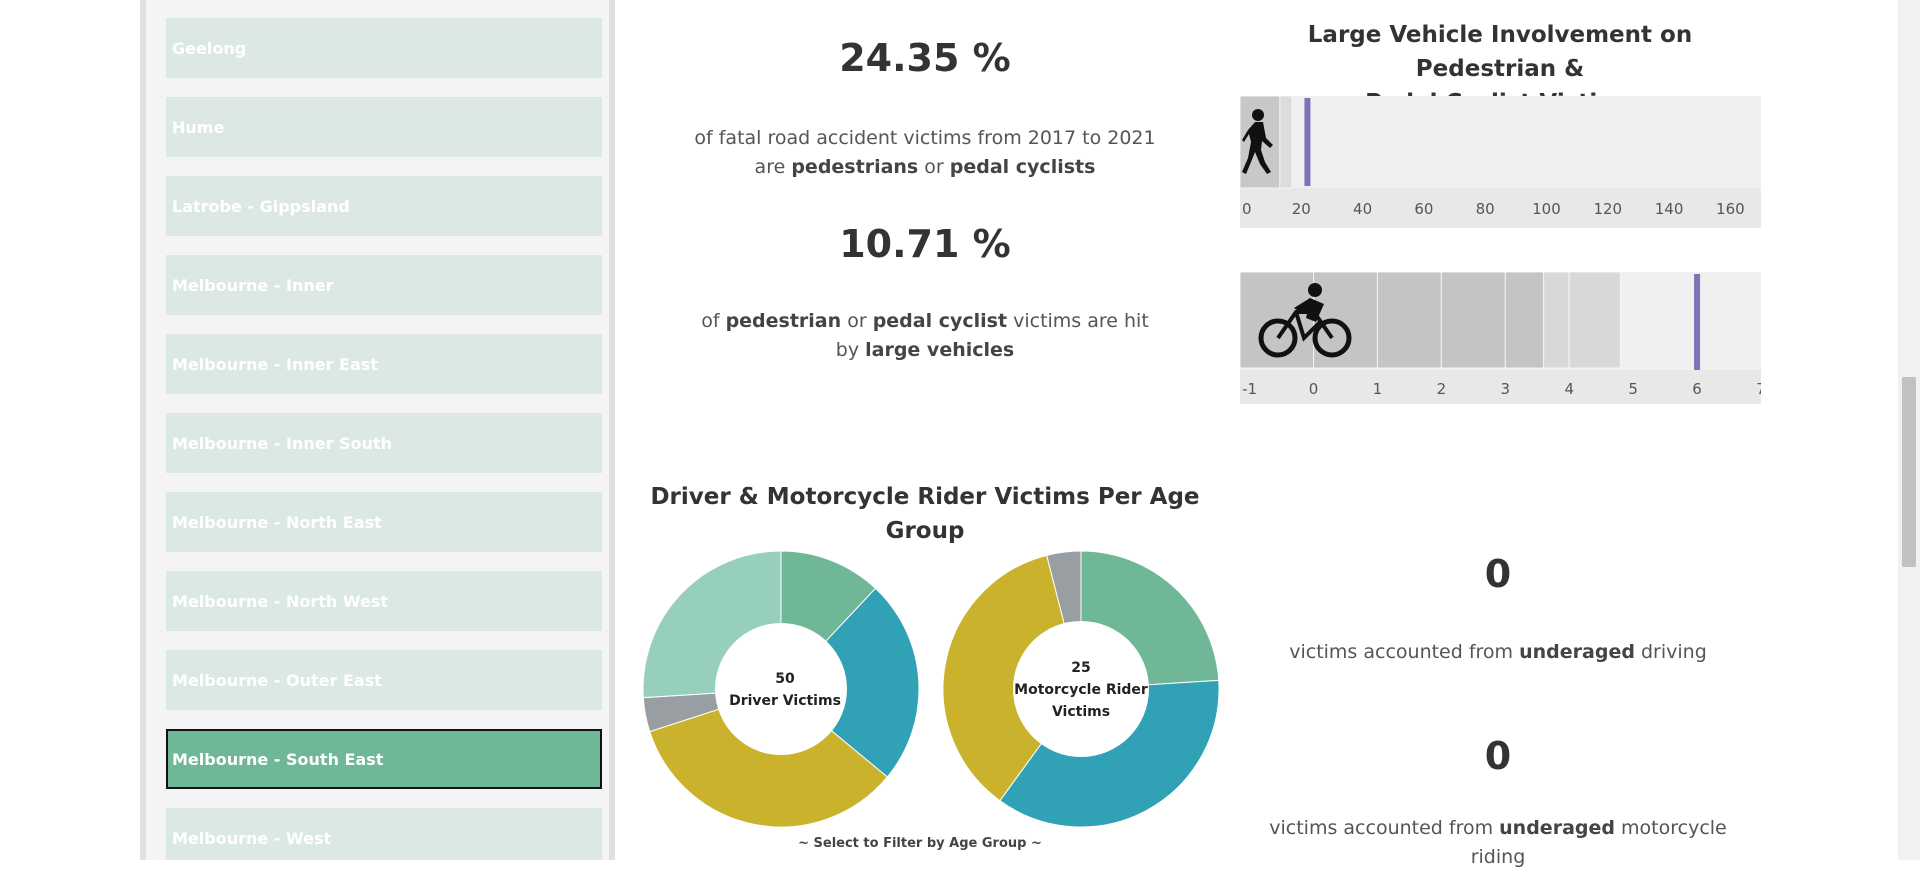 The image size is (1920, 872). I want to click on axis-tick-label: 100, so click(1546, 209).